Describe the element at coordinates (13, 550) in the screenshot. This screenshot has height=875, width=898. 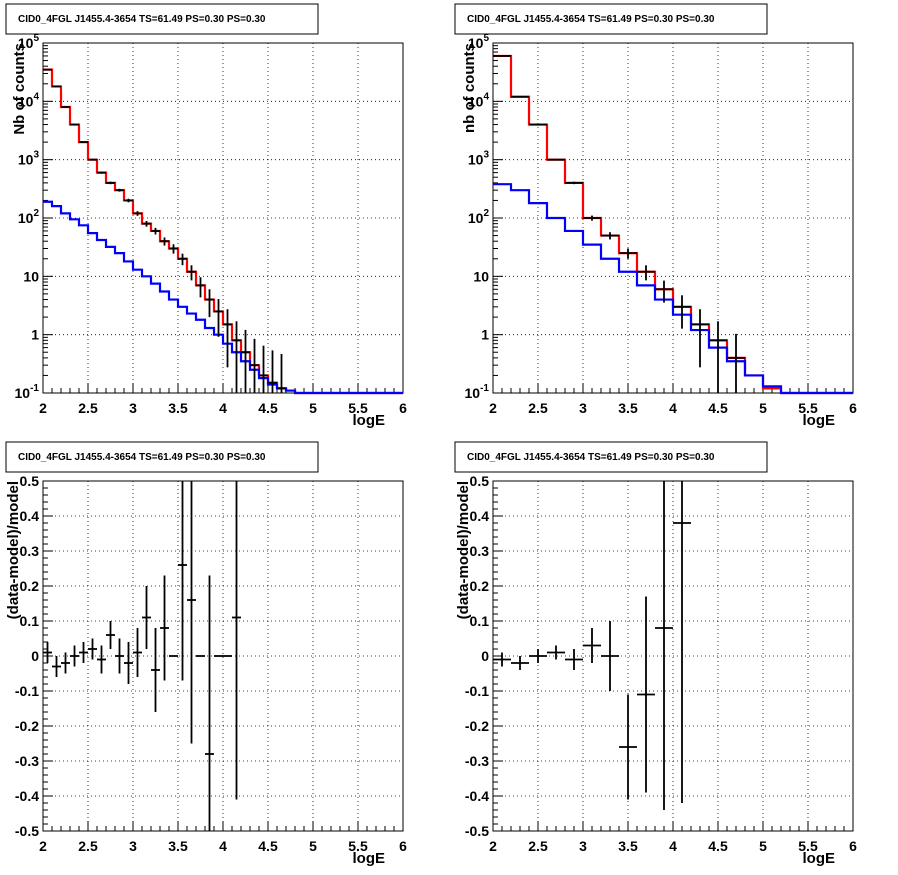
I see `y-axis-label: (data-model)/model` at that location.